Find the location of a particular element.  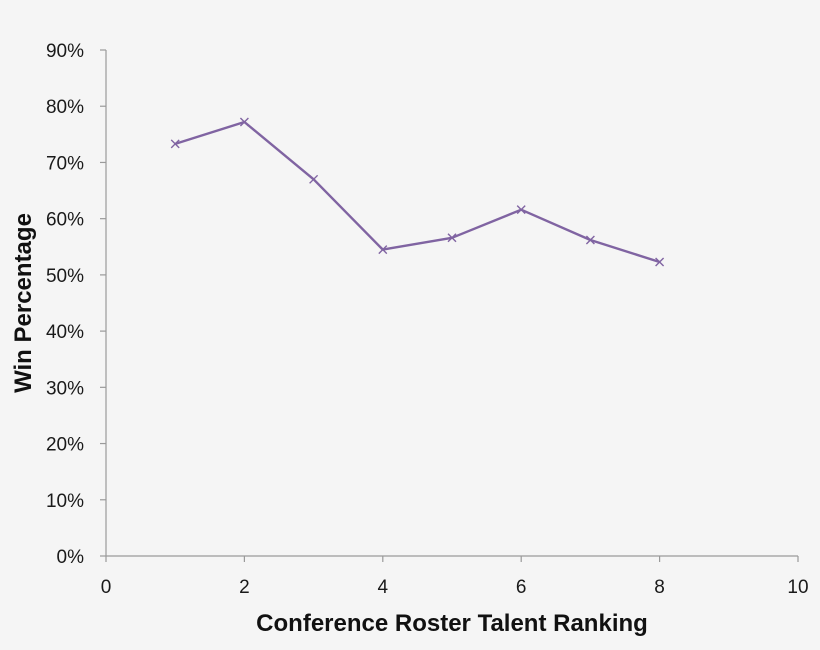

y-axis-title: Win Percentage is located at coordinates (23, 303).